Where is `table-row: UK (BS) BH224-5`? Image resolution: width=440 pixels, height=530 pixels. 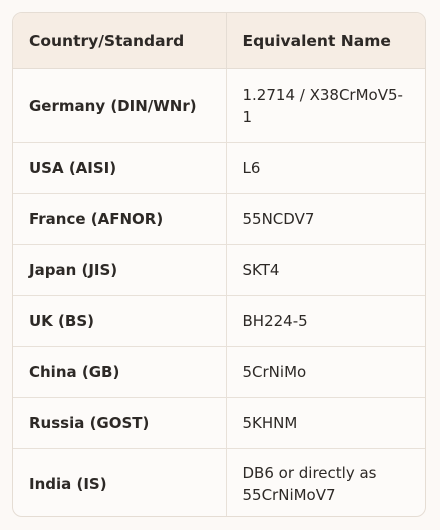
table-row: UK (BS) BH224-5 is located at coordinates (219, 321).